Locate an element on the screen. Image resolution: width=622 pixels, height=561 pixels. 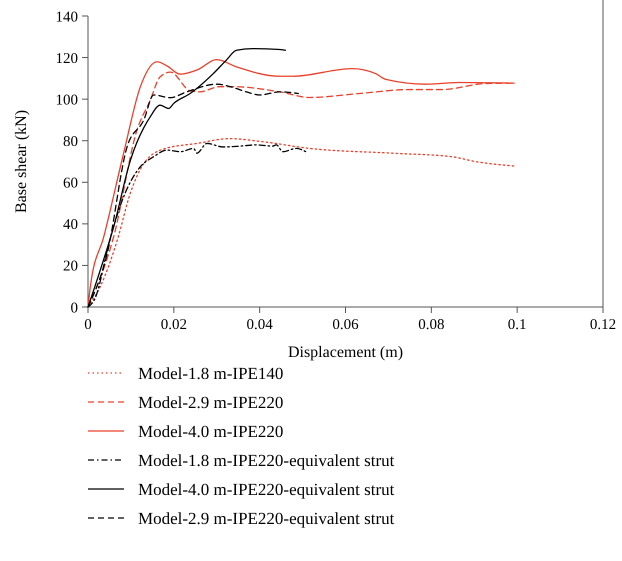
y-tick-label: 140 is located at coordinates (67, 17).